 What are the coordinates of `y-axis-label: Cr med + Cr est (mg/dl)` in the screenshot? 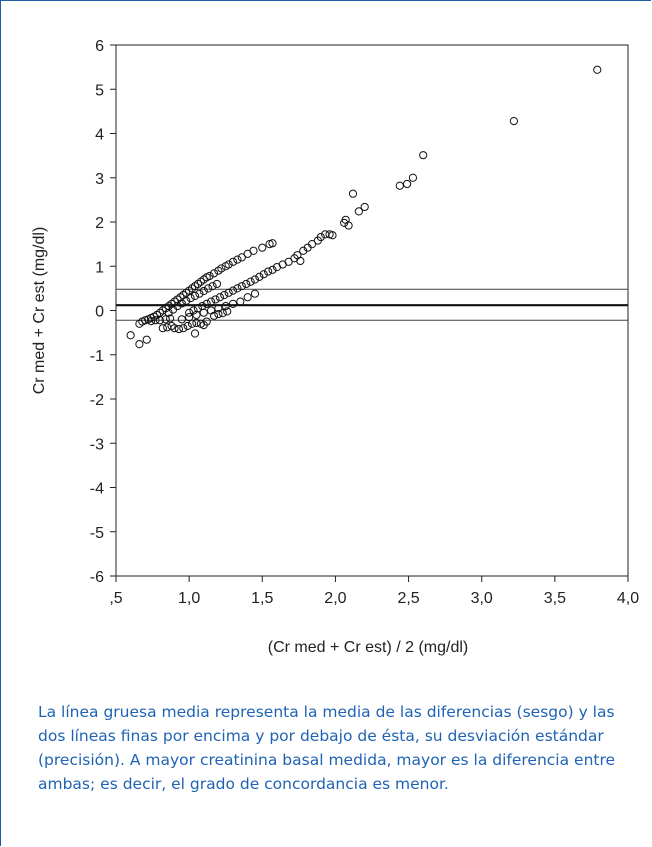 It's located at (39, 311).